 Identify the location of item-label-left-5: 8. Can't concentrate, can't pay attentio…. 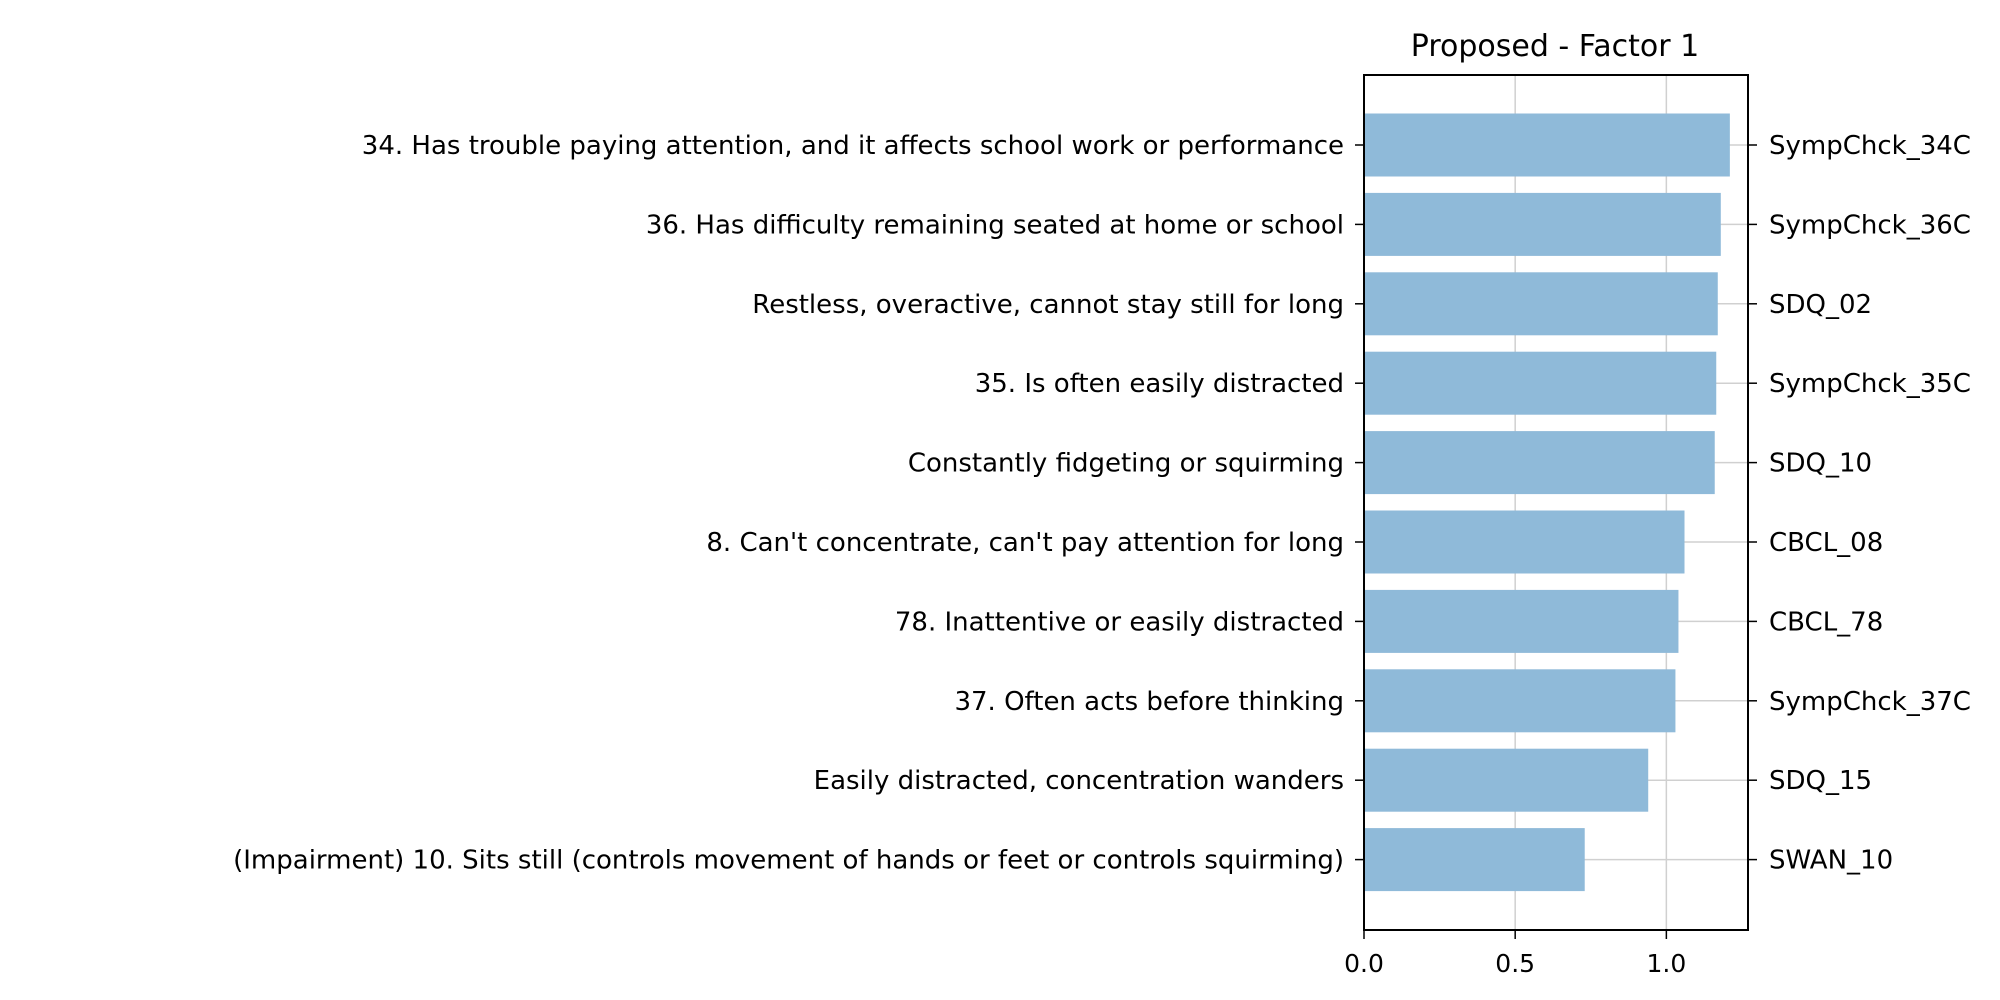
(1025, 543).